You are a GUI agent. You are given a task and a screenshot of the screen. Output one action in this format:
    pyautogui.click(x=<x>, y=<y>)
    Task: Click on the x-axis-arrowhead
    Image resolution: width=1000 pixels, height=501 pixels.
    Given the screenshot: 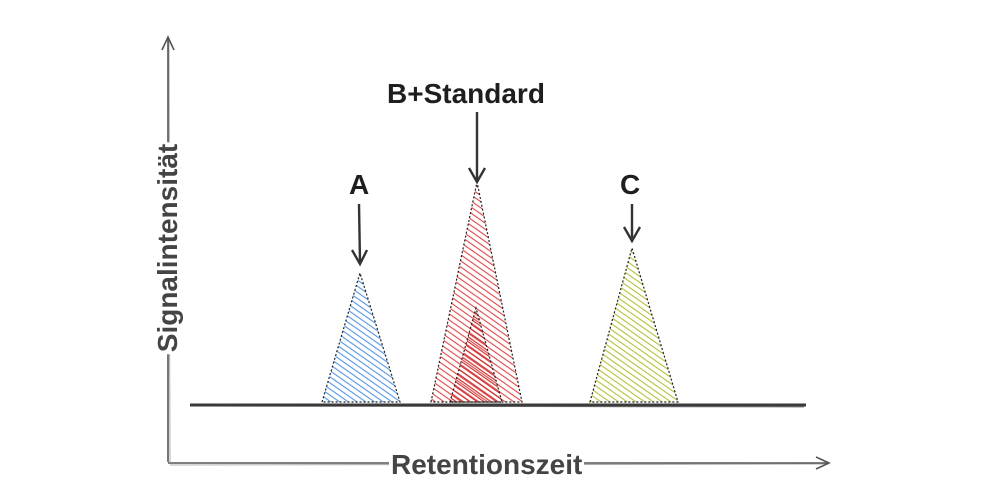 What is the action you would take?
    pyautogui.click(x=823, y=463)
    